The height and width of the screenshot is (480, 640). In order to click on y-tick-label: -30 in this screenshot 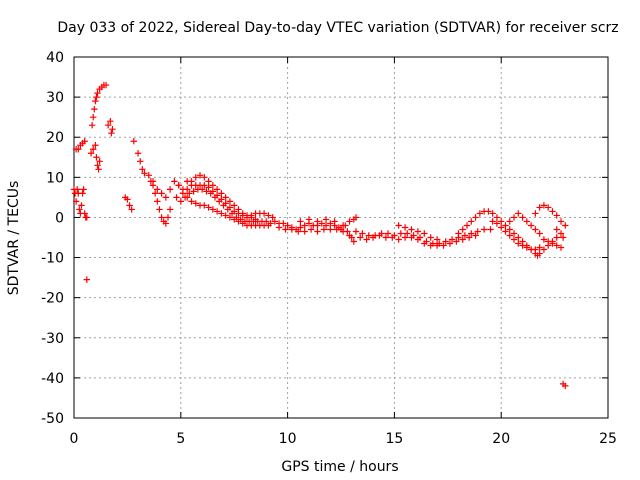, I will do `click(52, 339)`.